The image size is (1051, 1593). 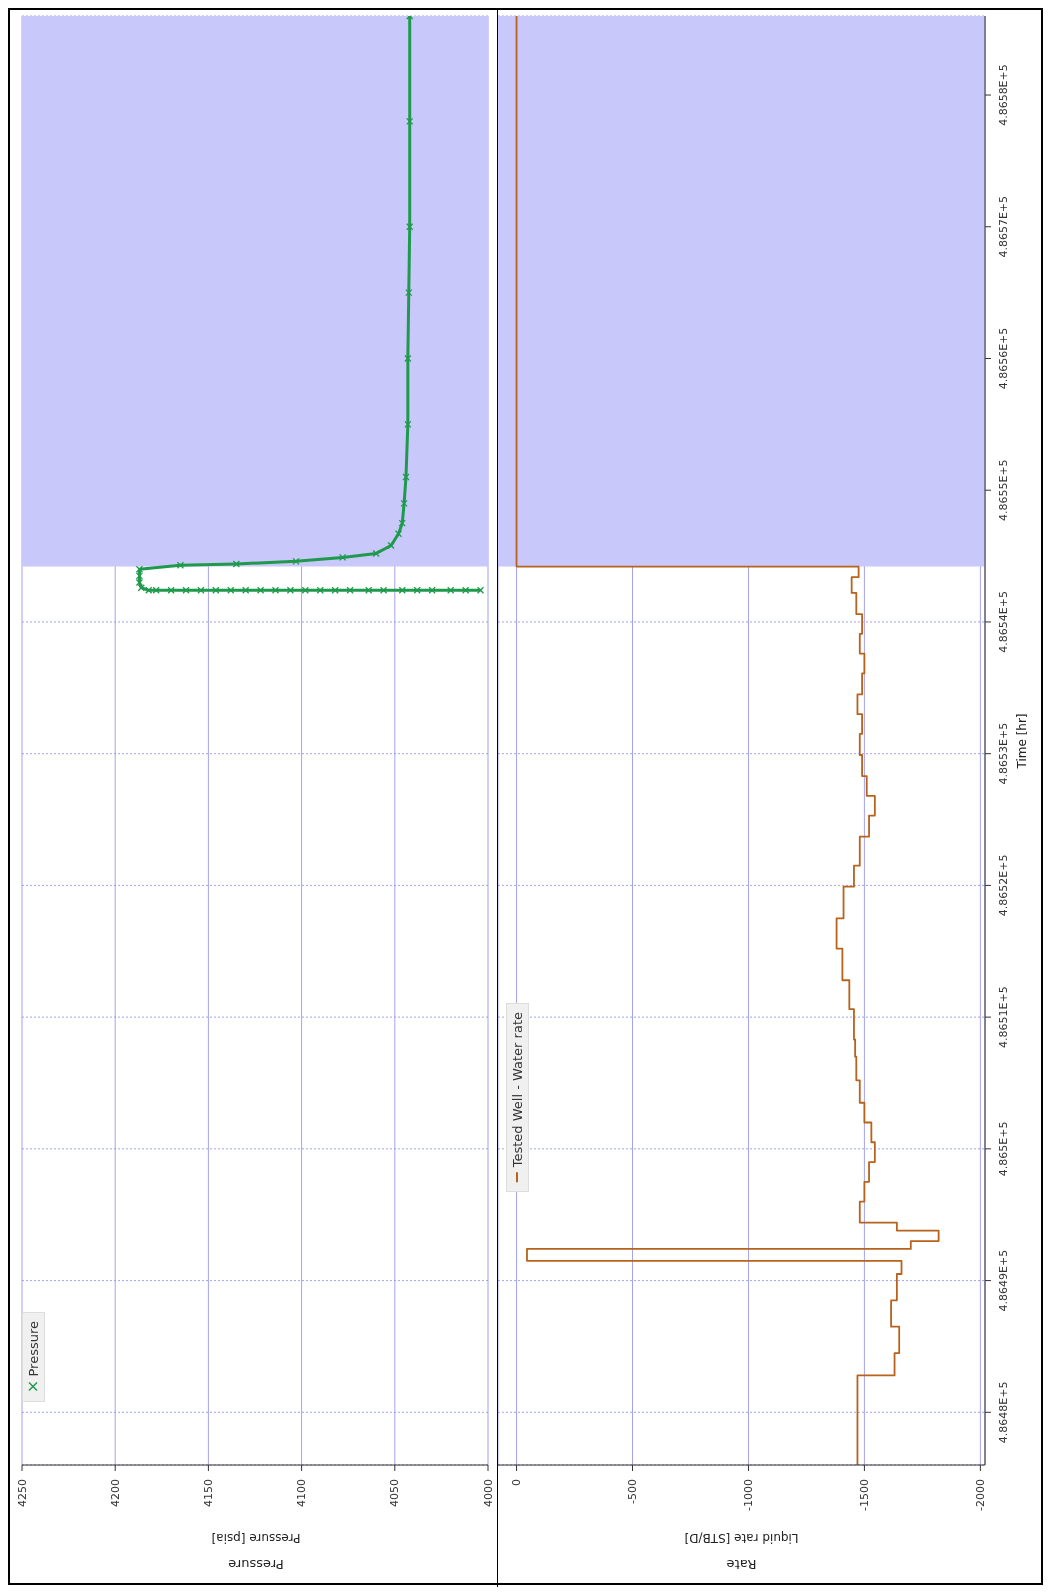 I want to click on x-axis-title: Pressure [psia], so click(x=256, y=1538).